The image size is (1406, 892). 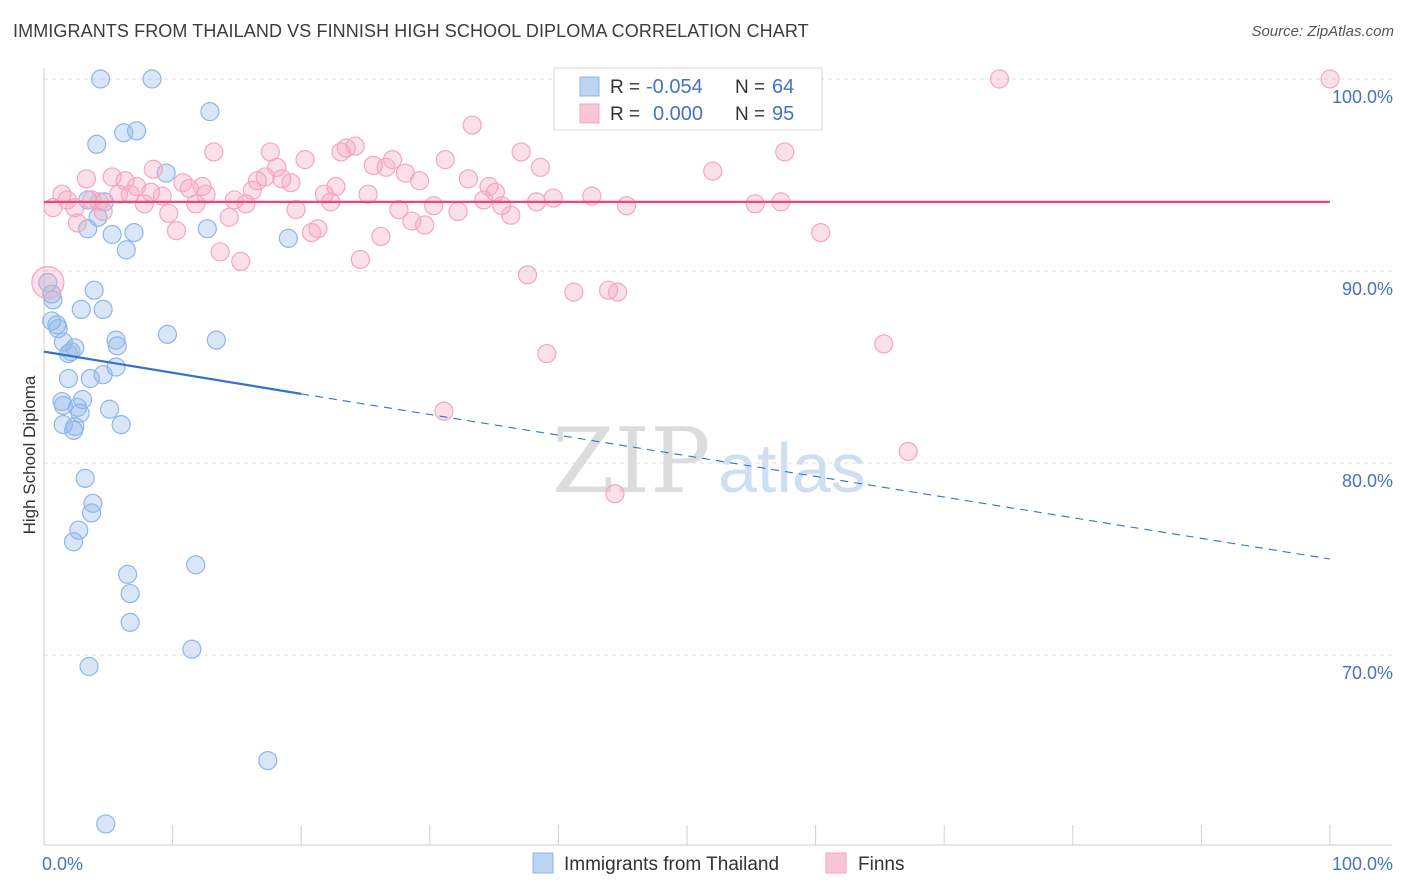 What do you see at coordinates (625, 87) in the screenshot?
I see `legend-r-label-thailand: R =` at bounding box center [625, 87].